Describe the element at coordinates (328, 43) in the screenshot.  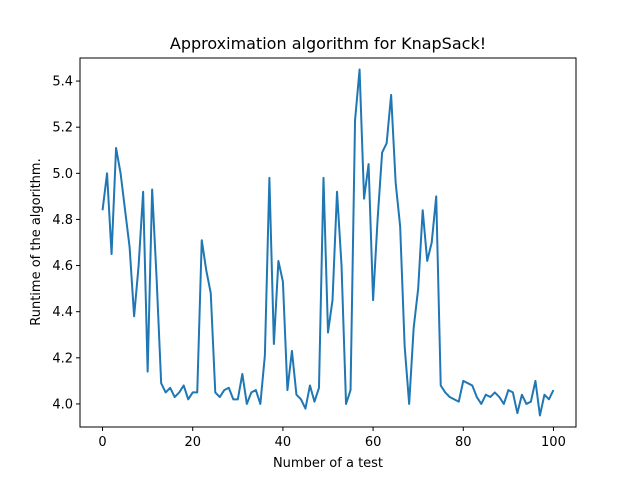
I see `chart-title: Approximation algorithm for KnapSack!` at that location.